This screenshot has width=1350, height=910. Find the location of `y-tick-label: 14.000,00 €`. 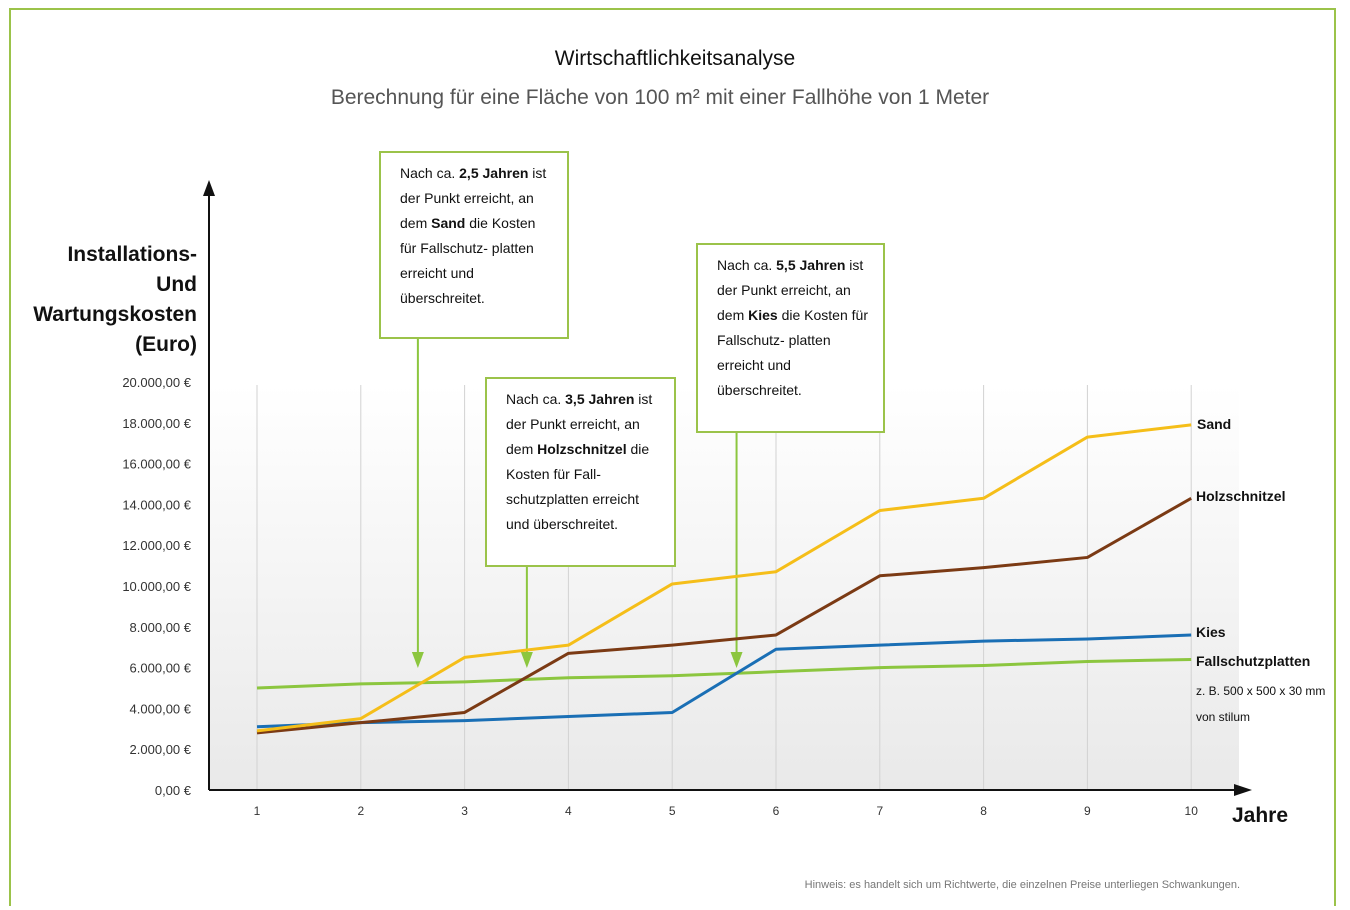

y-tick-label: 14.000,00 € is located at coordinates (156, 504).